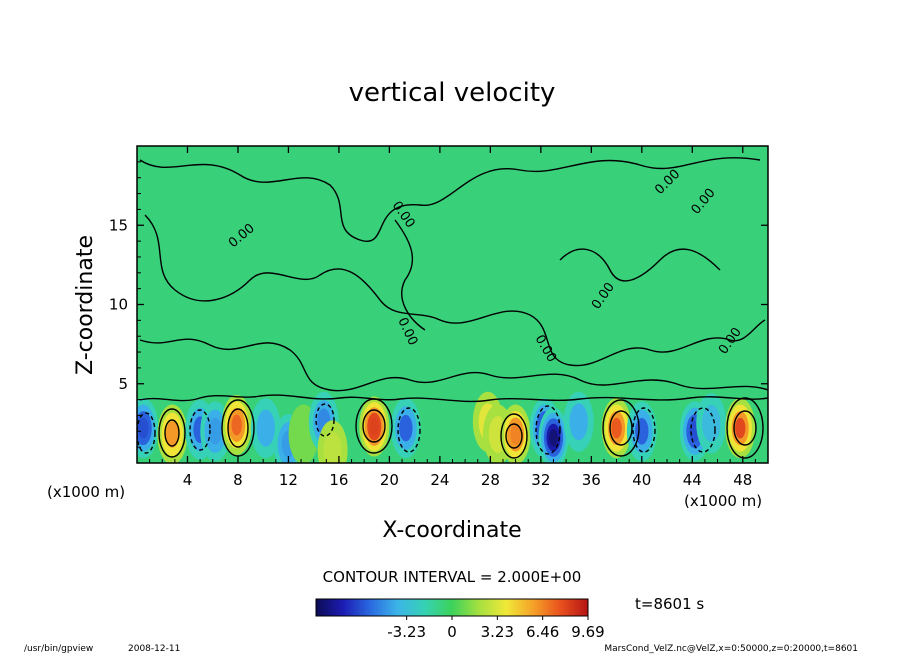 The image size is (904, 654). What do you see at coordinates (58, 649) in the screenshot?
I see `footer-program: /usr/bin/gpview` at bounding box center [58, 649].